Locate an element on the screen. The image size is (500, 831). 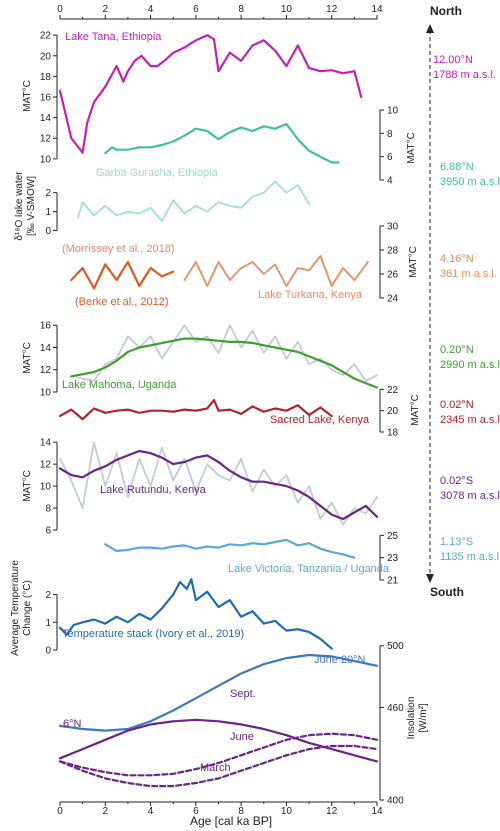
morrissey-label: (Morrissey et al., 2018) is located at coordinates (118, 249).